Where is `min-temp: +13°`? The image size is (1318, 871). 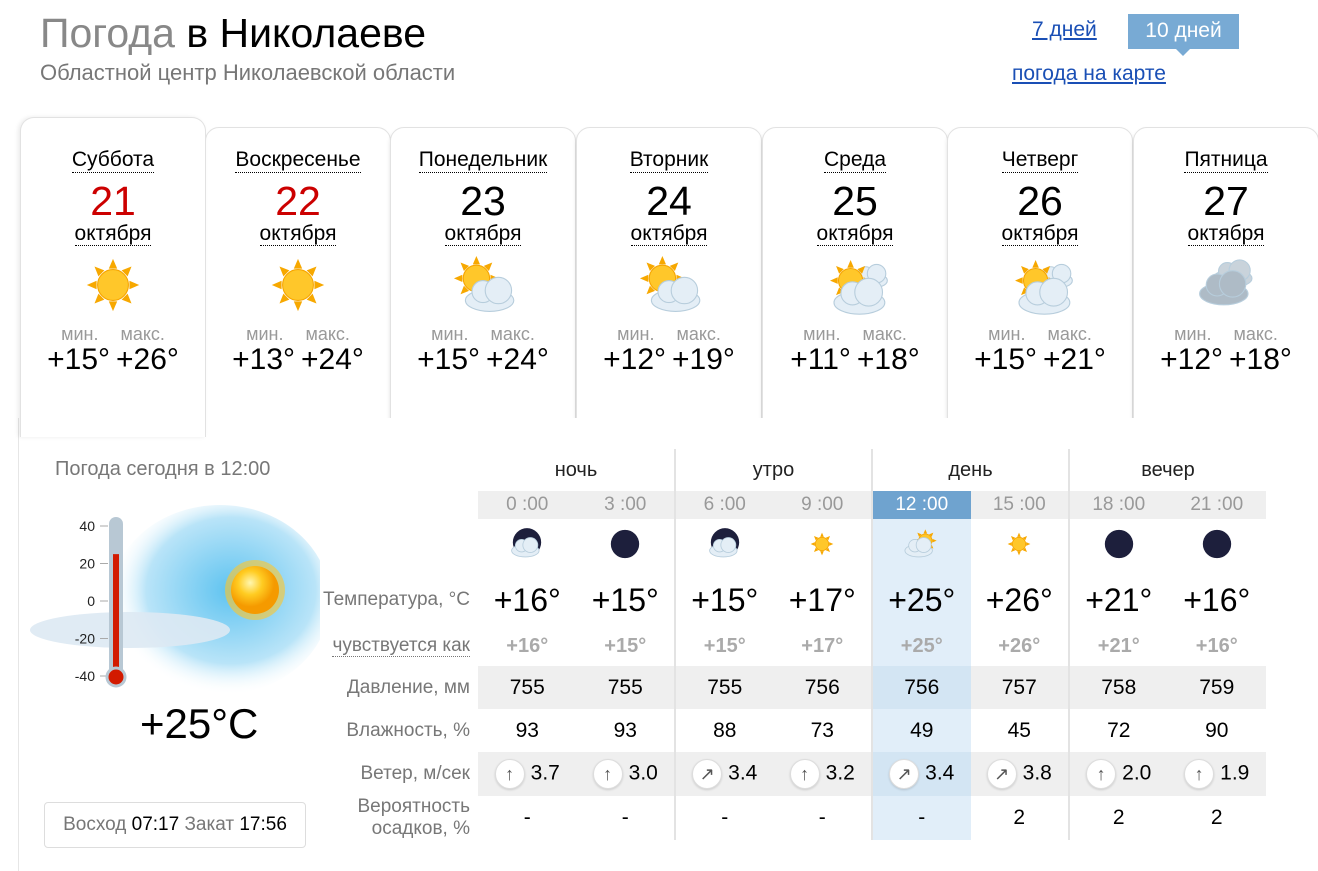
min-temp: +13° is located at coordinates (263, 359).